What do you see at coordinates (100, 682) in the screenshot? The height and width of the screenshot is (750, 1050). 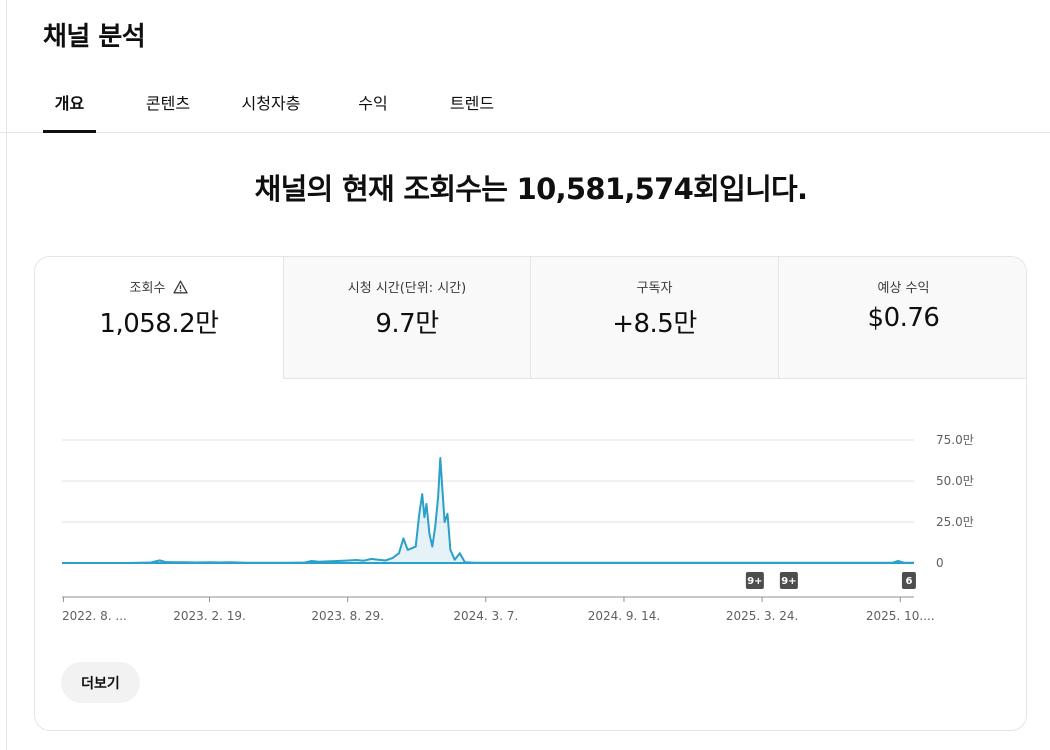 I see `more-button: 더보기` at bounding box center [100, 682].